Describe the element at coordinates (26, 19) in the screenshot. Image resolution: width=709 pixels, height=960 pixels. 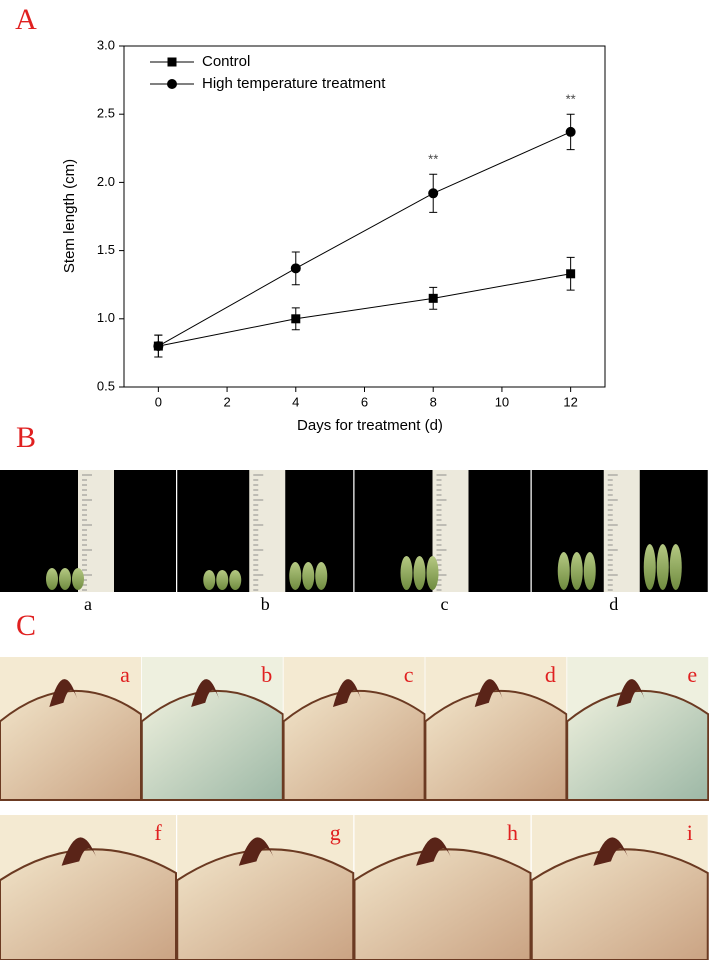
I see `panel-letter: A` at that location.